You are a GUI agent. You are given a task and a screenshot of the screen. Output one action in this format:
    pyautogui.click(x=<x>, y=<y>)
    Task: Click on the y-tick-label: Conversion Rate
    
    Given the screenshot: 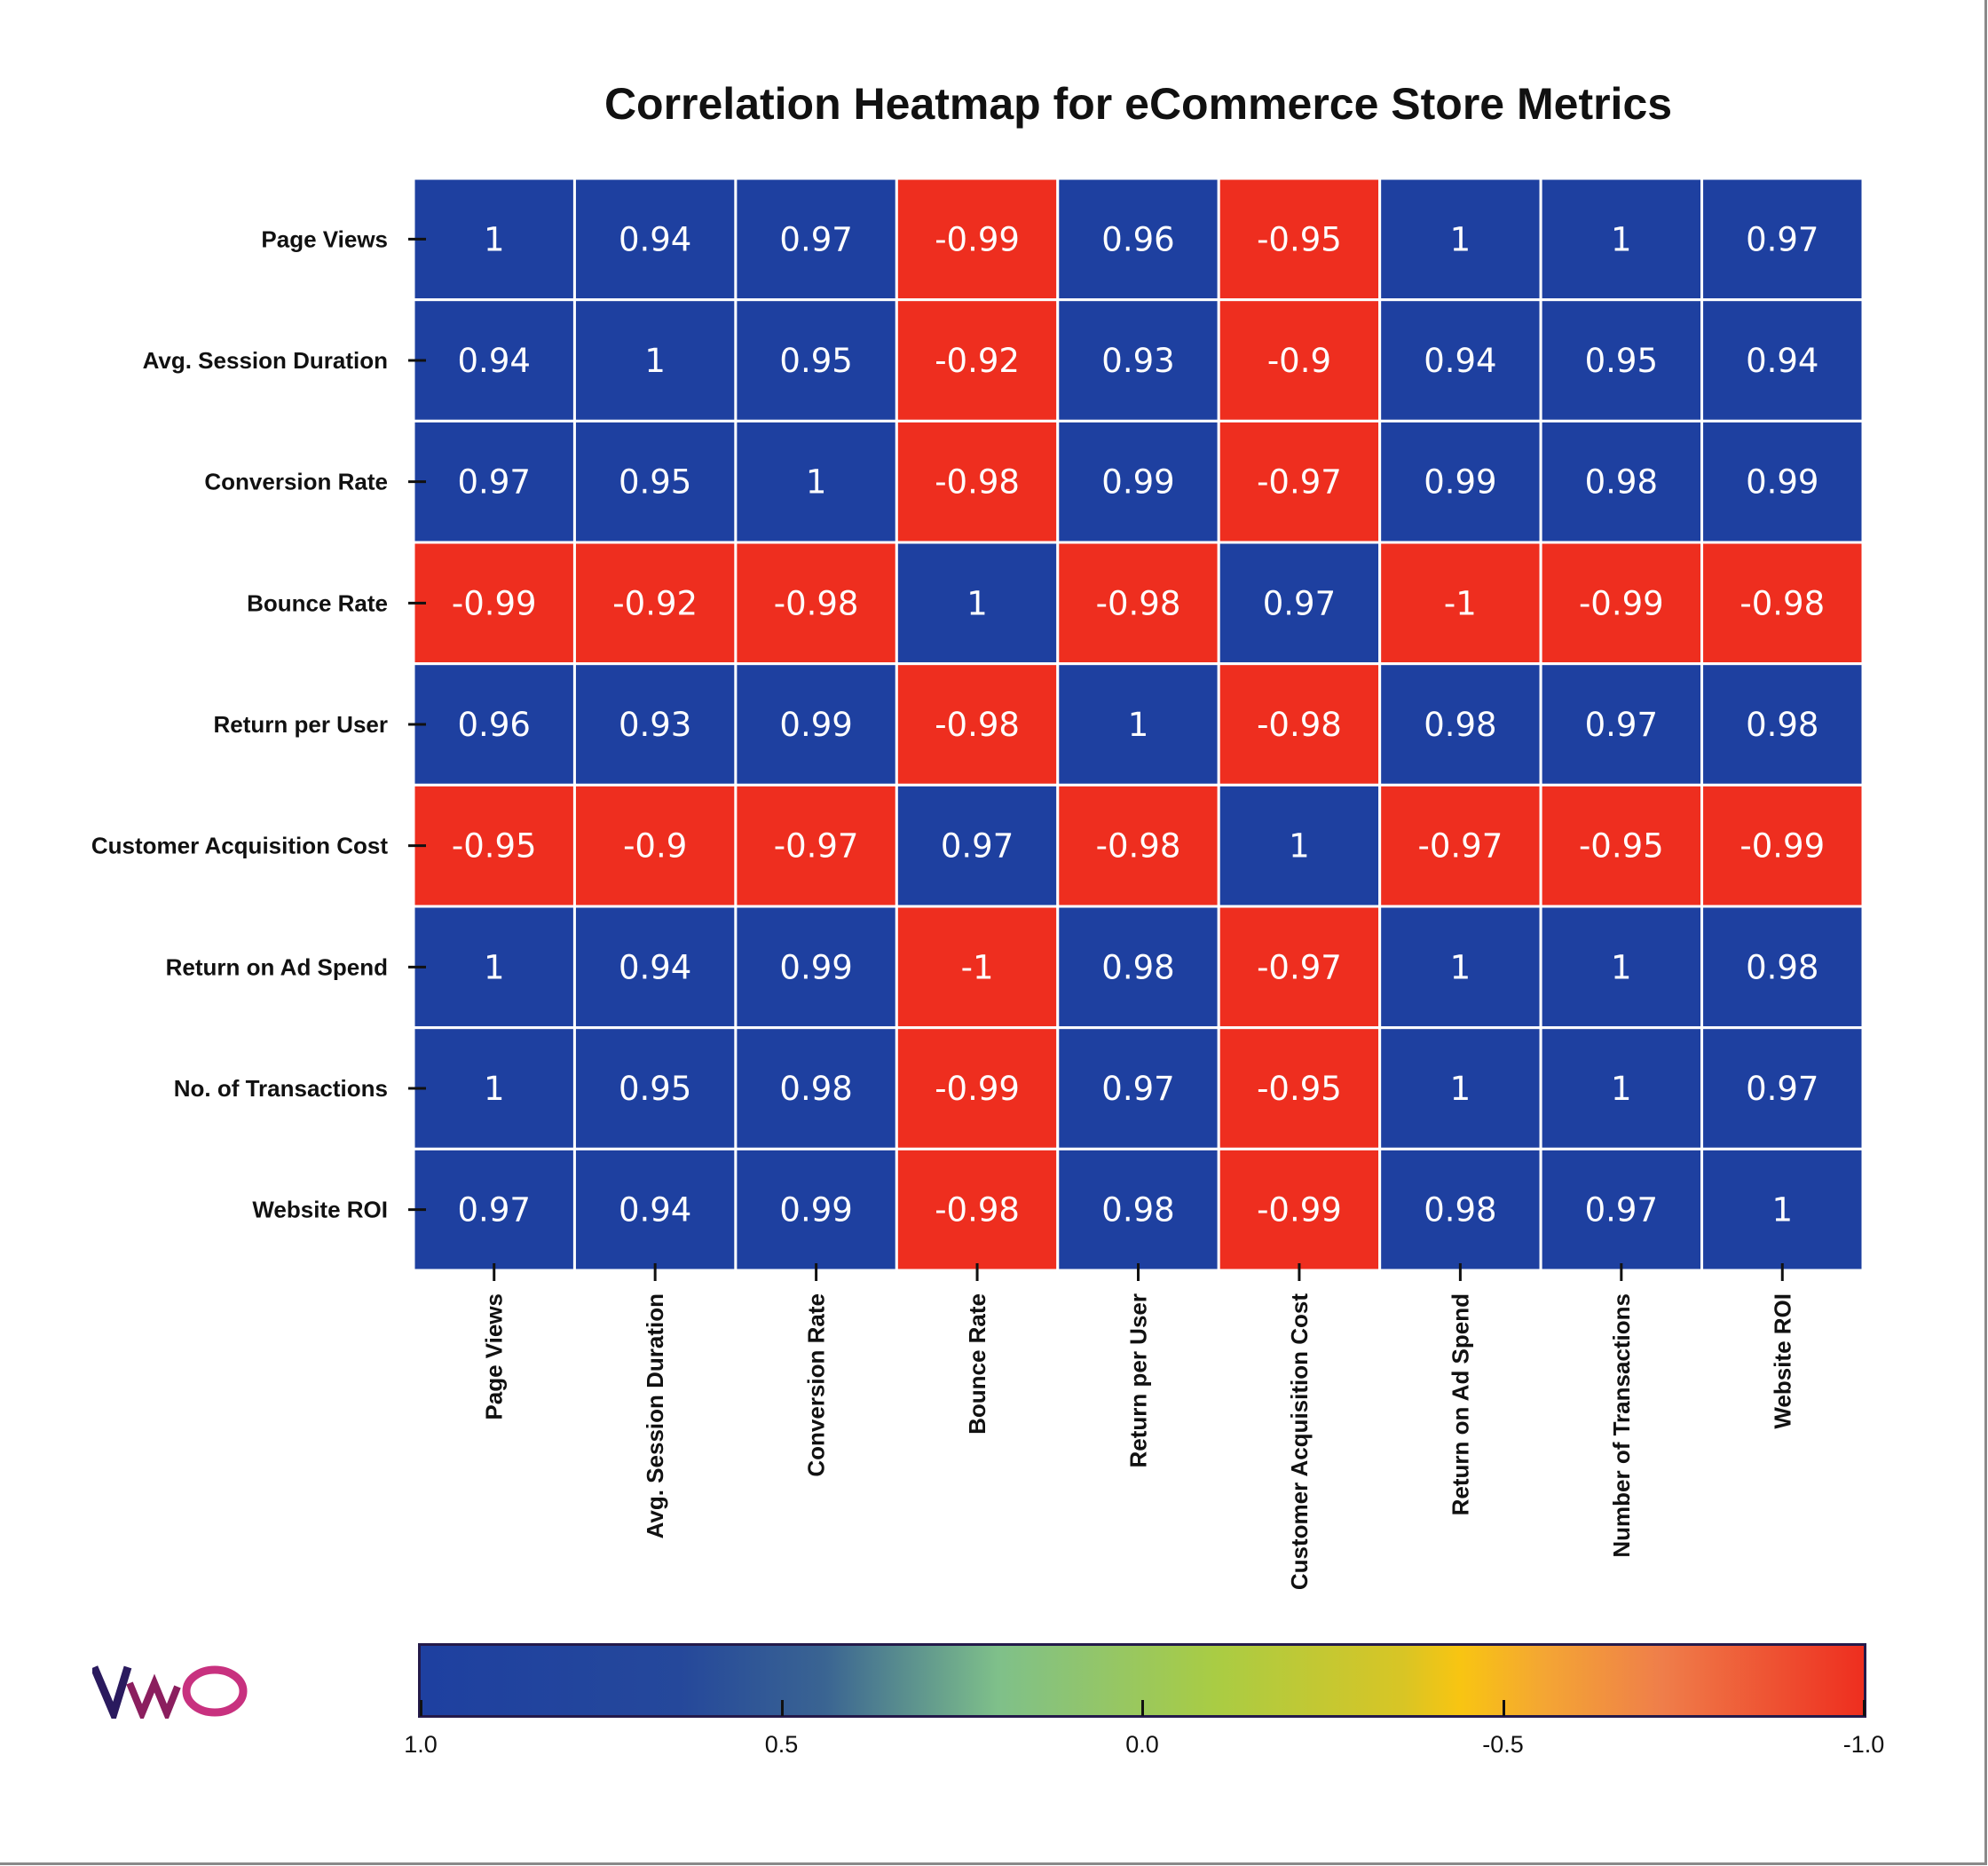 What is the action you would take?
    pyautogui.click(x=296, y=482)
    